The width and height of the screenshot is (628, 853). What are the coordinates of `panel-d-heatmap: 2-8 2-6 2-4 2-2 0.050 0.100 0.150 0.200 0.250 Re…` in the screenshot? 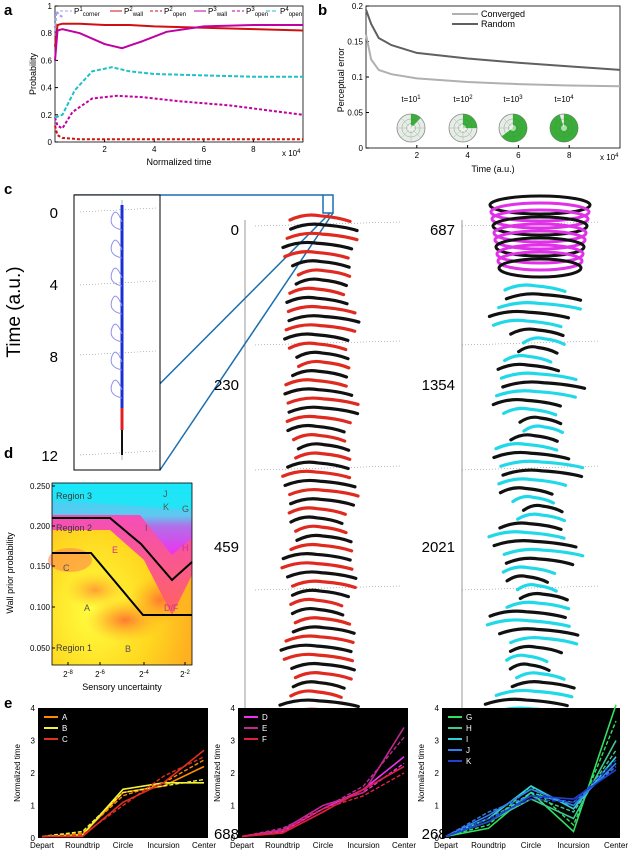 It's located at (99, 587).